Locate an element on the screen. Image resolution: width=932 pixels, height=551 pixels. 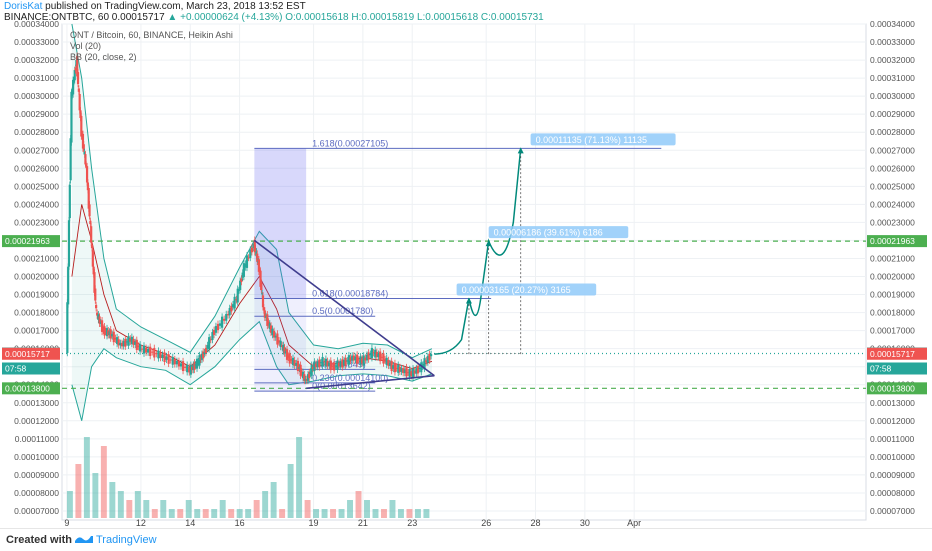
fib-level-label: 1.618(0.00027105) is located at coordinates (350, 143).